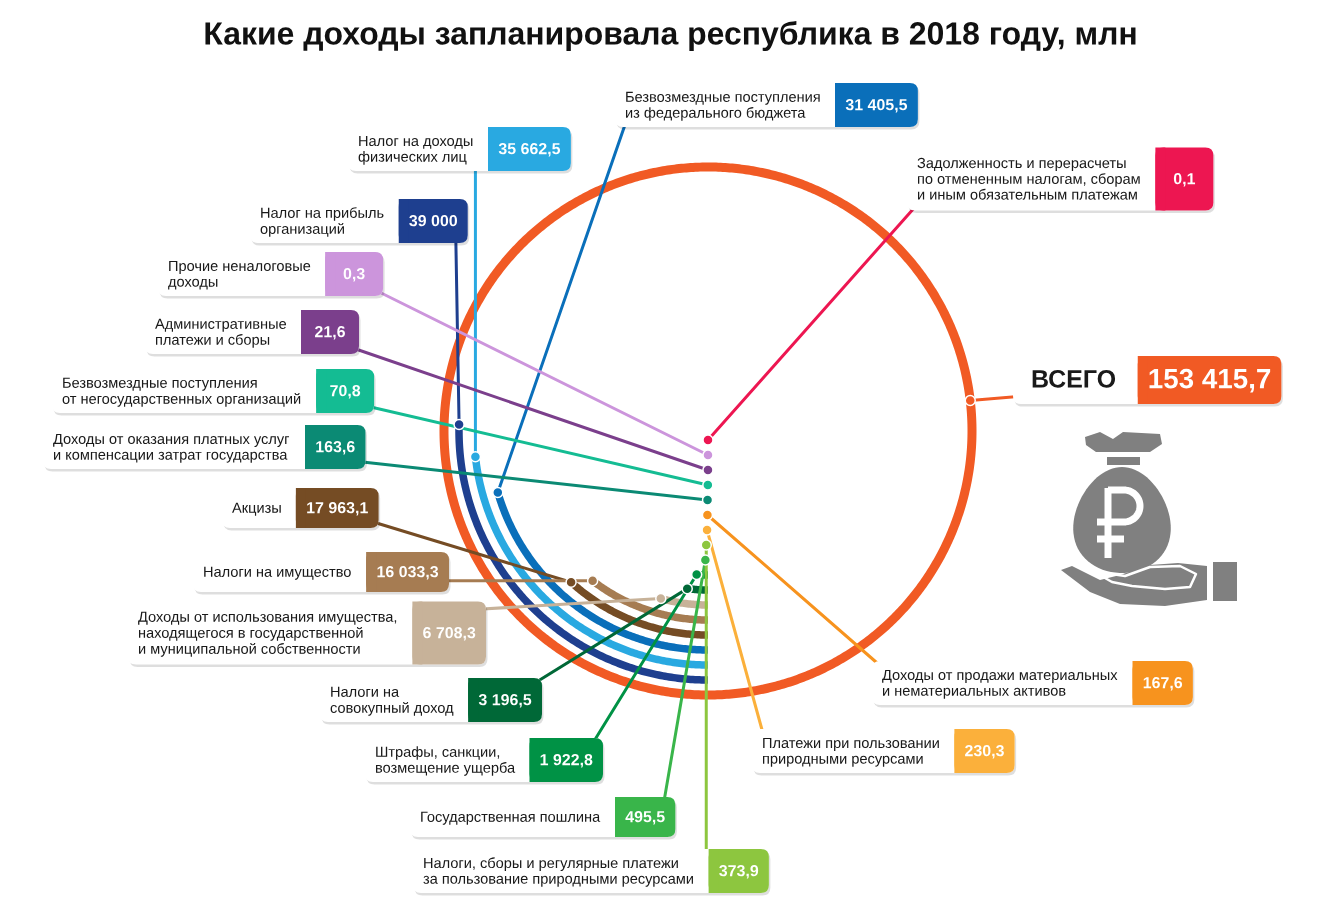 Image resolution: width=1341 pixels, height=906 pixels. I want to click on data-label: 0,1, so click(1184, 179).